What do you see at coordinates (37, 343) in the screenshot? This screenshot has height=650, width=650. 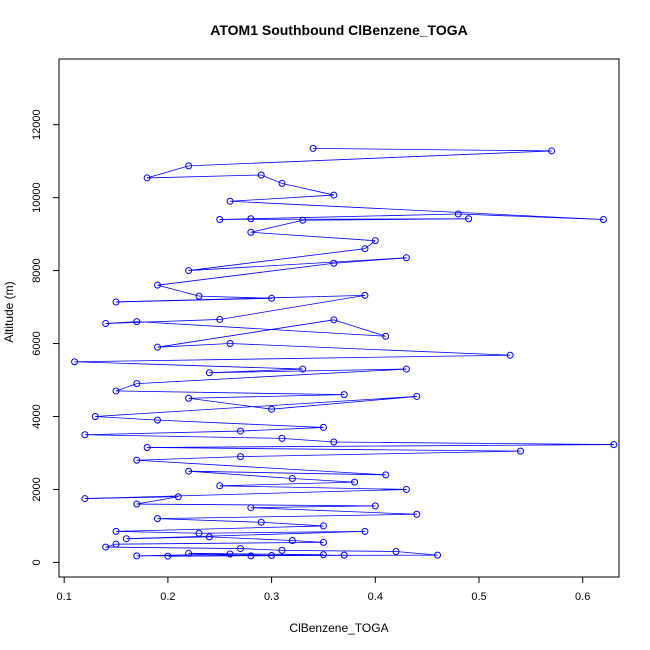 I see `y-tick-label: 6000` at bounding box center [37, 343].